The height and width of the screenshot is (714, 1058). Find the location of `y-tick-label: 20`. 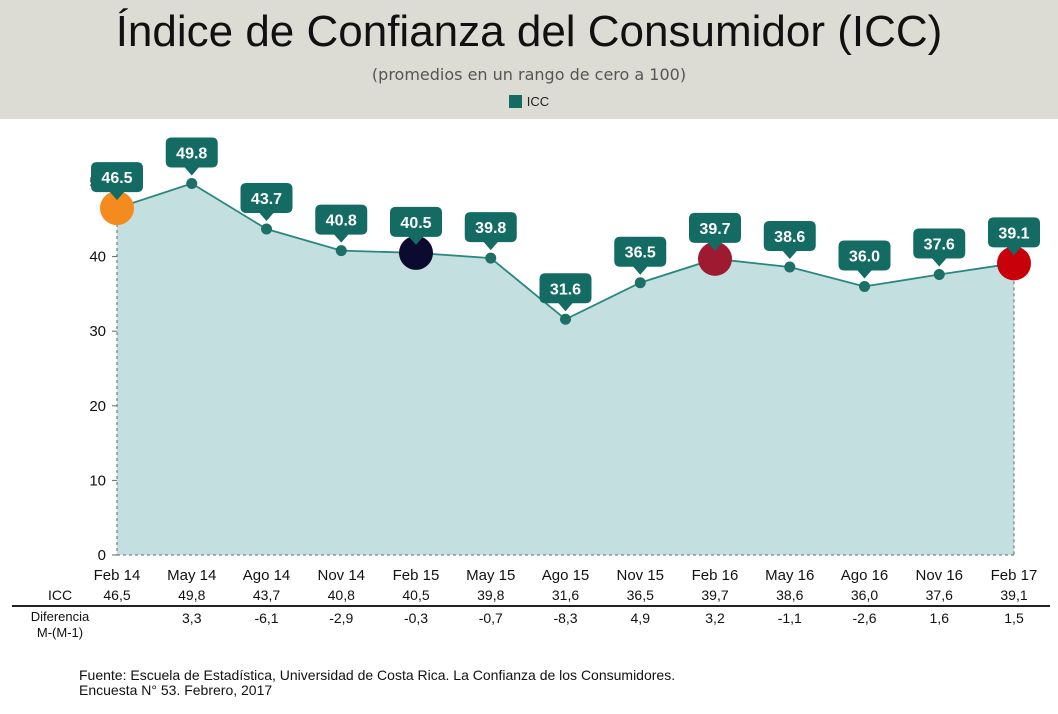

y-tick-label: 20 is located at coordinates (97, 406).